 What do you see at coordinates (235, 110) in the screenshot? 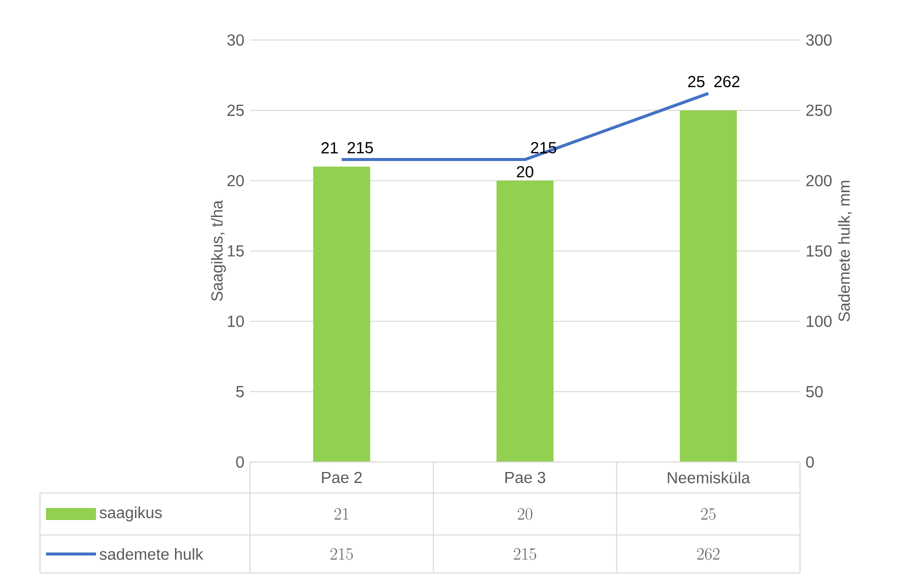
I see `y-tick-label: 25` at bounding box center [235, 110].